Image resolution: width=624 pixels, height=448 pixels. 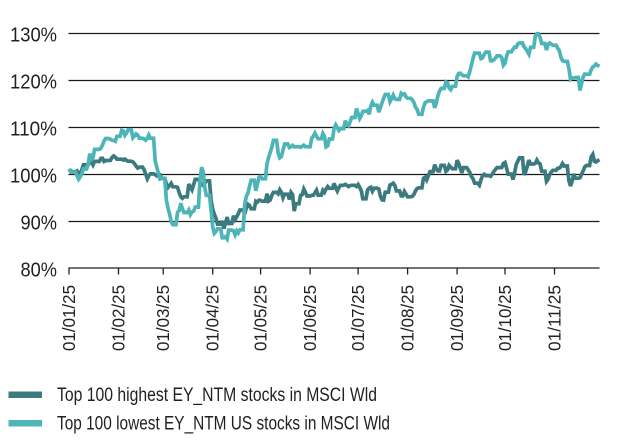 I want to click on svg-text: 120%, so click(x=33, y=83).